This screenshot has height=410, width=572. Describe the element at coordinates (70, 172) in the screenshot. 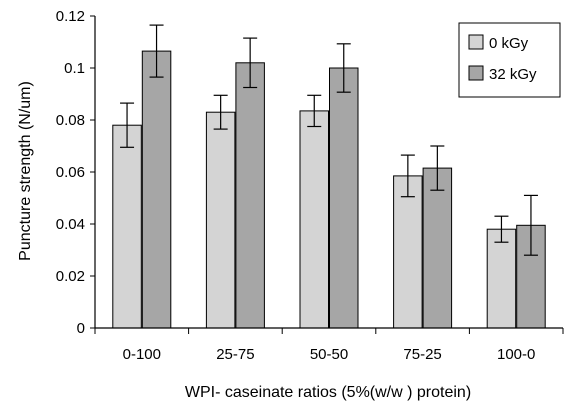

I see `y-tick-label: 0.06` at that location.